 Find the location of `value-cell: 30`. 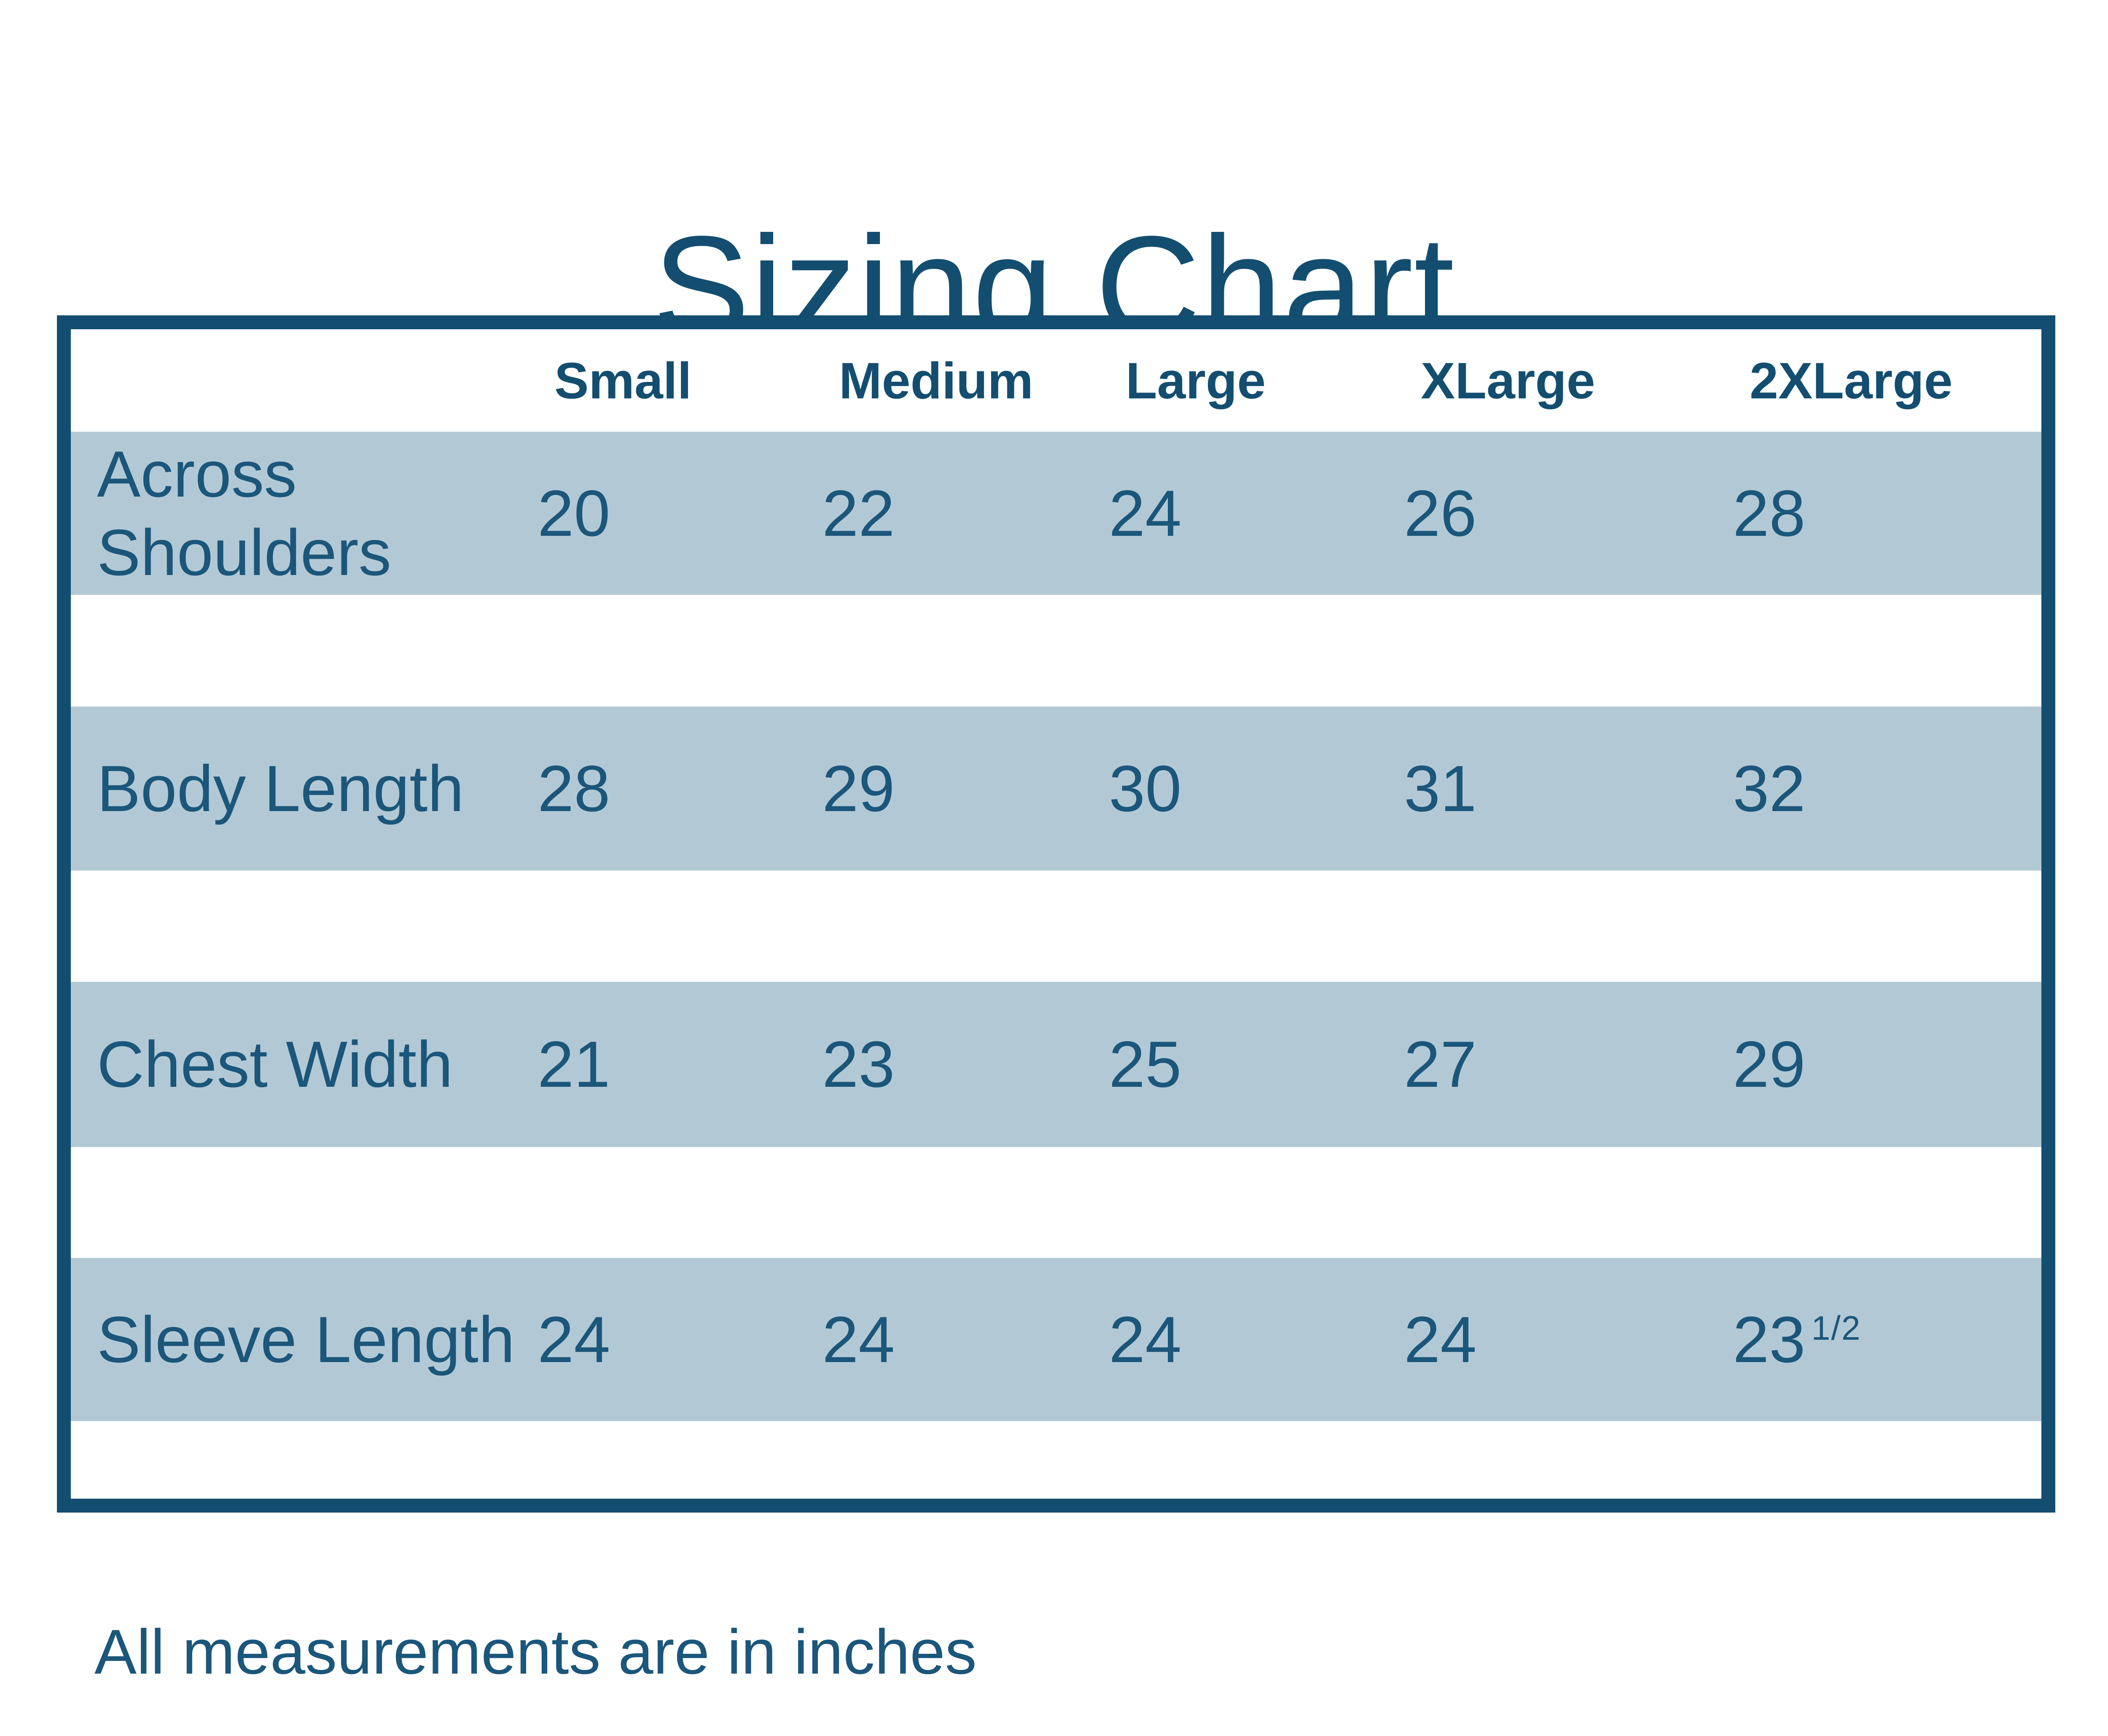

value-cell: 30 is located at coordinates (1145, 788).